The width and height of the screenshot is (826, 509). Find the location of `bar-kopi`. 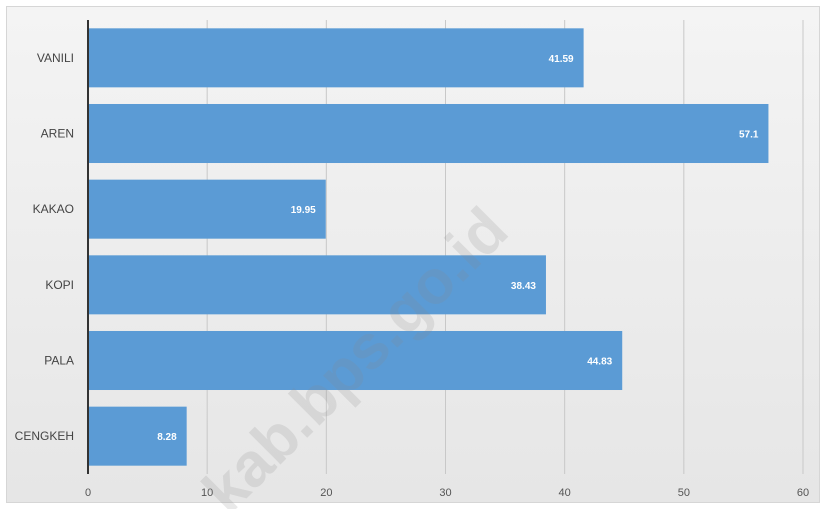

bar-kopi is located at coordinates (317, 285).